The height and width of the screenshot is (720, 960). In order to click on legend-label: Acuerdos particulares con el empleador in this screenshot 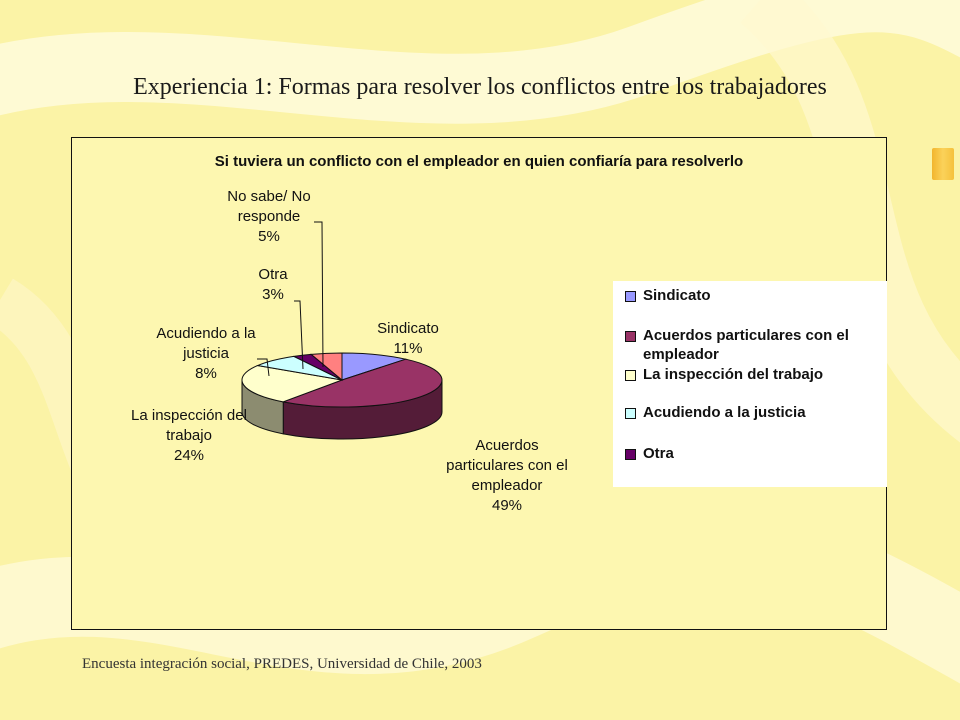, I will do `click(763, 345)`.